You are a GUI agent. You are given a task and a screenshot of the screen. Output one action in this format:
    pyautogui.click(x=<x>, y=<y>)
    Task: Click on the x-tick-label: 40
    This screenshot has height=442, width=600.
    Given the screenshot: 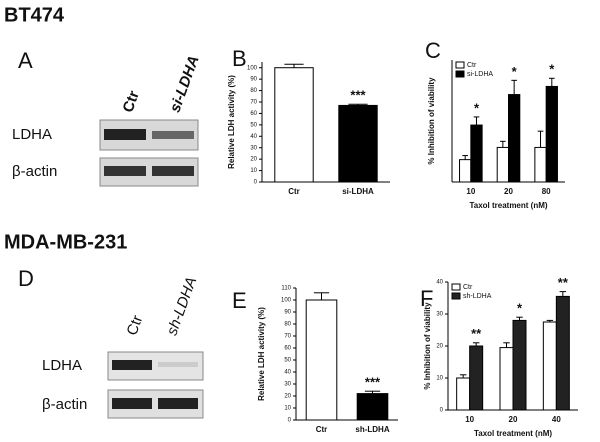 What is the action you would take?
    pyautogui.click(x=556, y=419)
    